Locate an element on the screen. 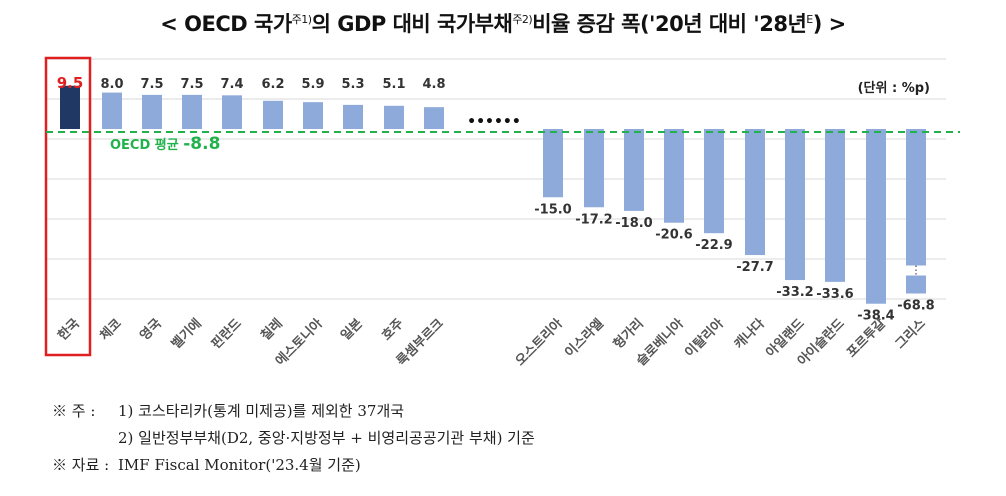 Image resolution: width=1006 pixels, height=496 pixels. value-label: -33.6 is located at coordinates (834, 294).